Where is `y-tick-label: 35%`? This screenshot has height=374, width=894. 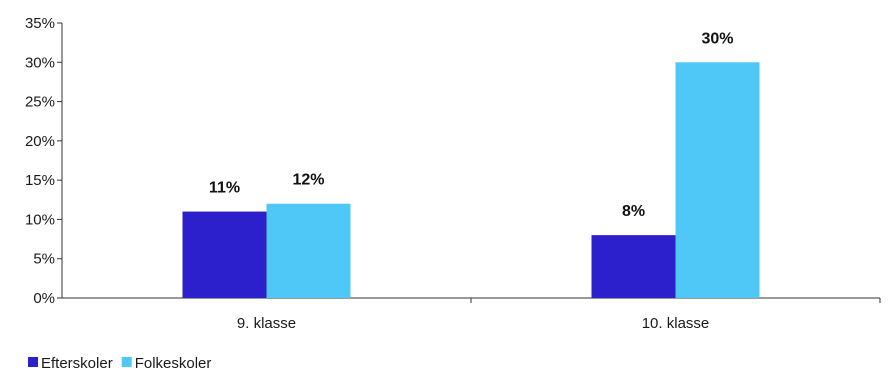 y-tick-label: 35% is located at coordinates (40, 23).